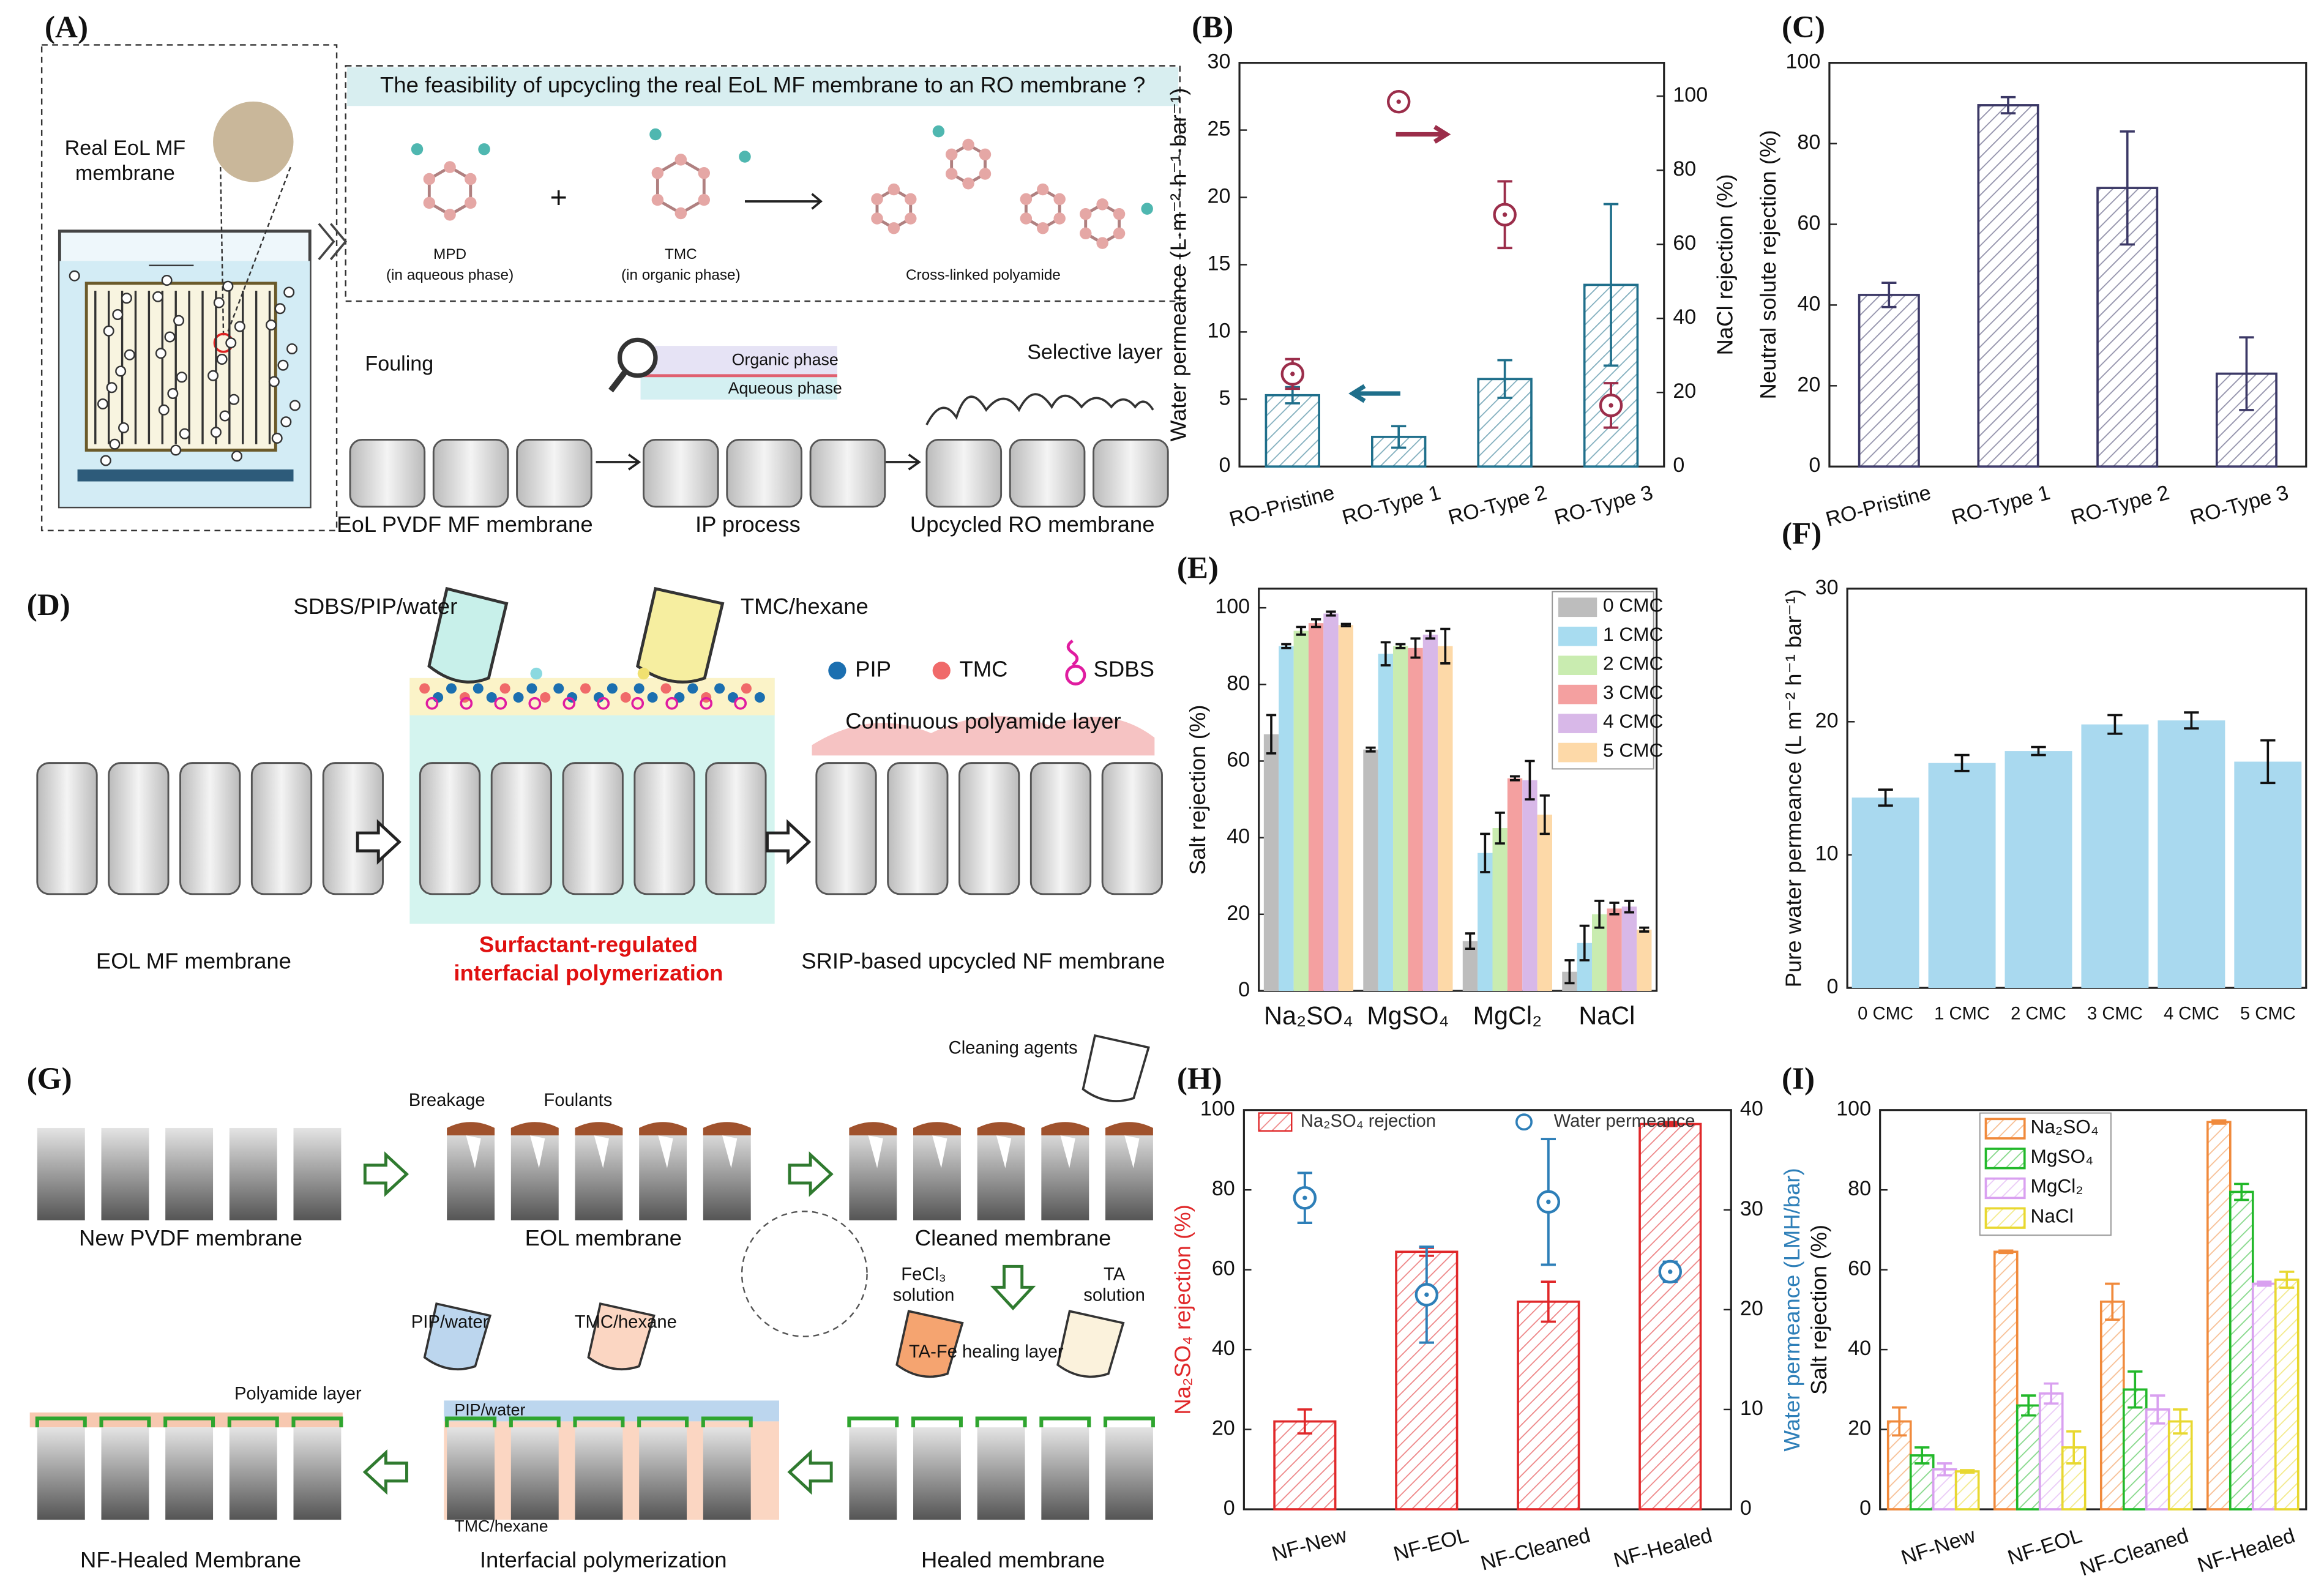 The height and width of the screenshot is (1587, 2324). I want to click on axis-arrow, so click(1374, 393).